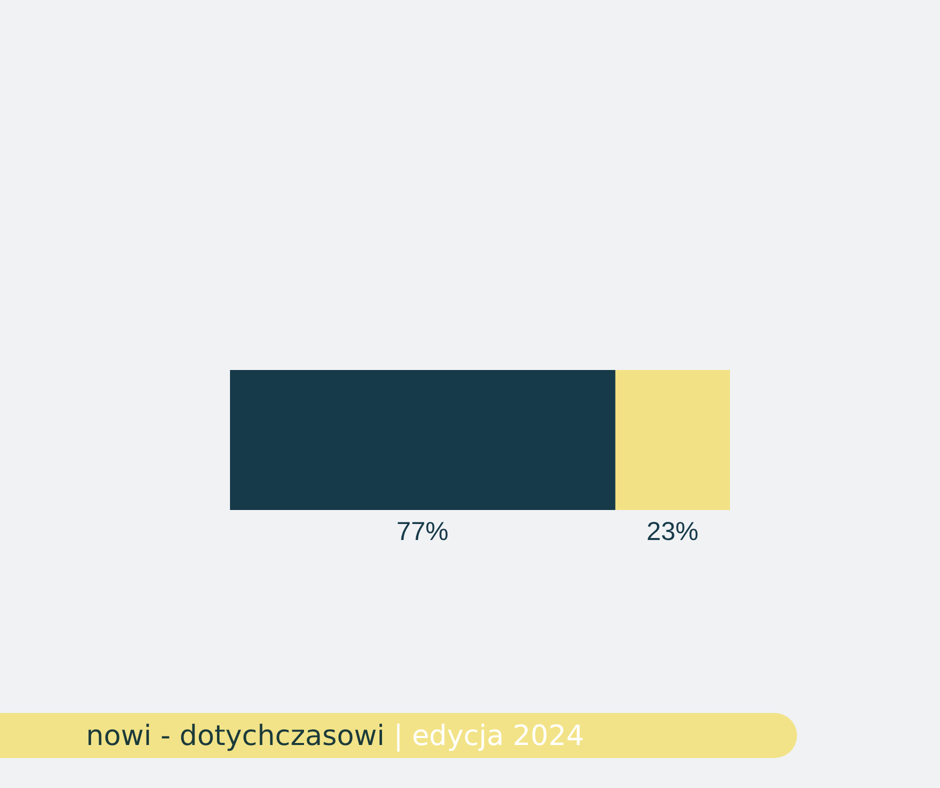 This screenshot has height=788, width=940. What do you see at coordinates (672, 531) in the screenshot?
I see `data-label: 23%` at bounding box center [672, 531].